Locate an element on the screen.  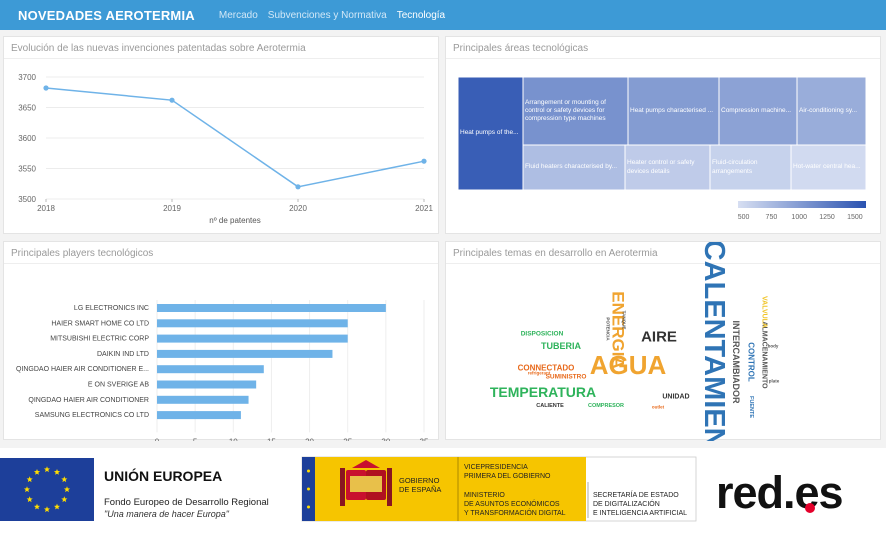
color-scale-tick: 750 is located at coordinates (772, 217).